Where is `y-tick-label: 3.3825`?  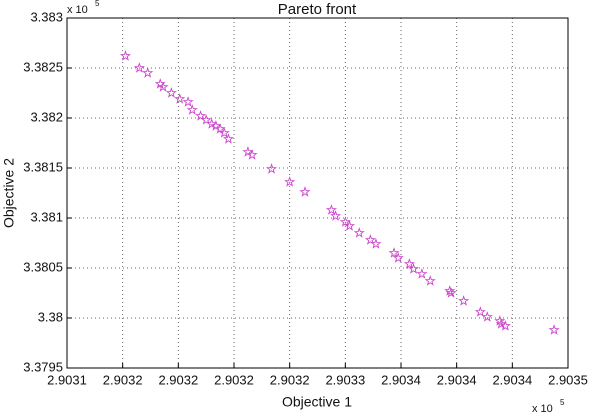 y-tick-label: 3.3825 is located at coordinates (43, 66).